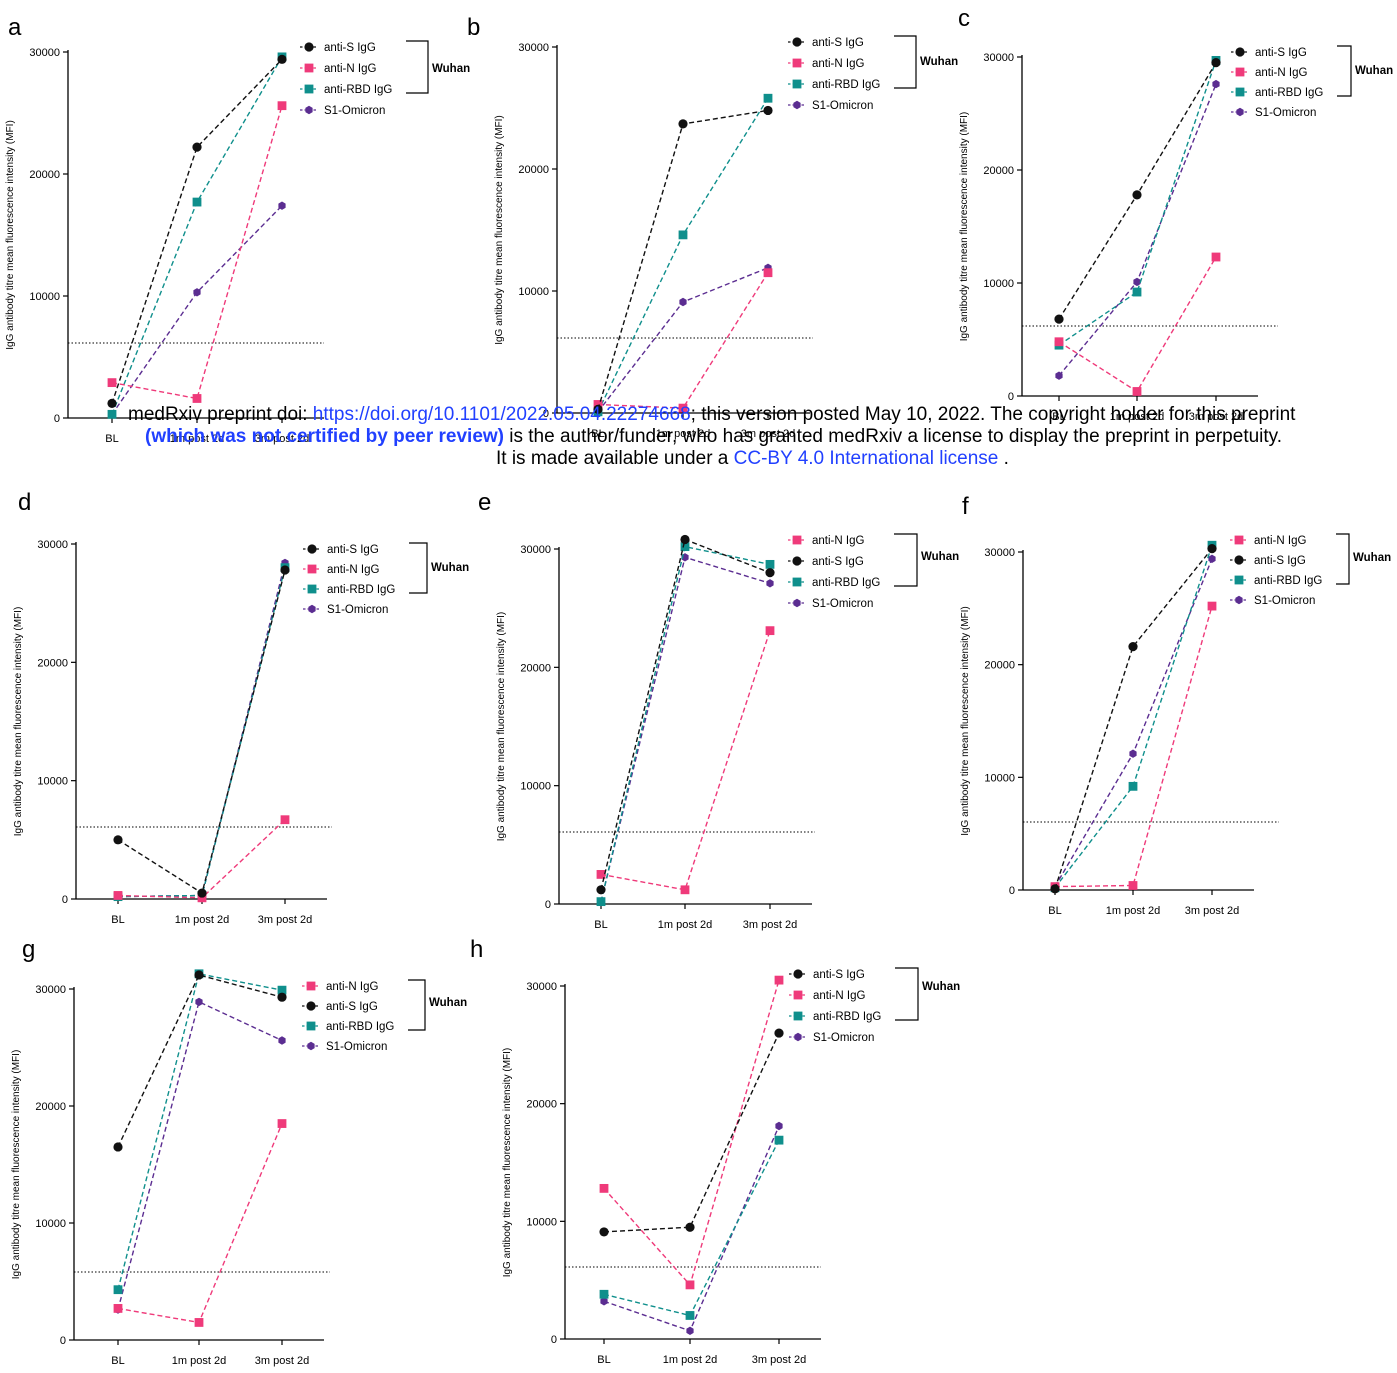  I want to click on series-line-s1-omicron, so click(197, 310).